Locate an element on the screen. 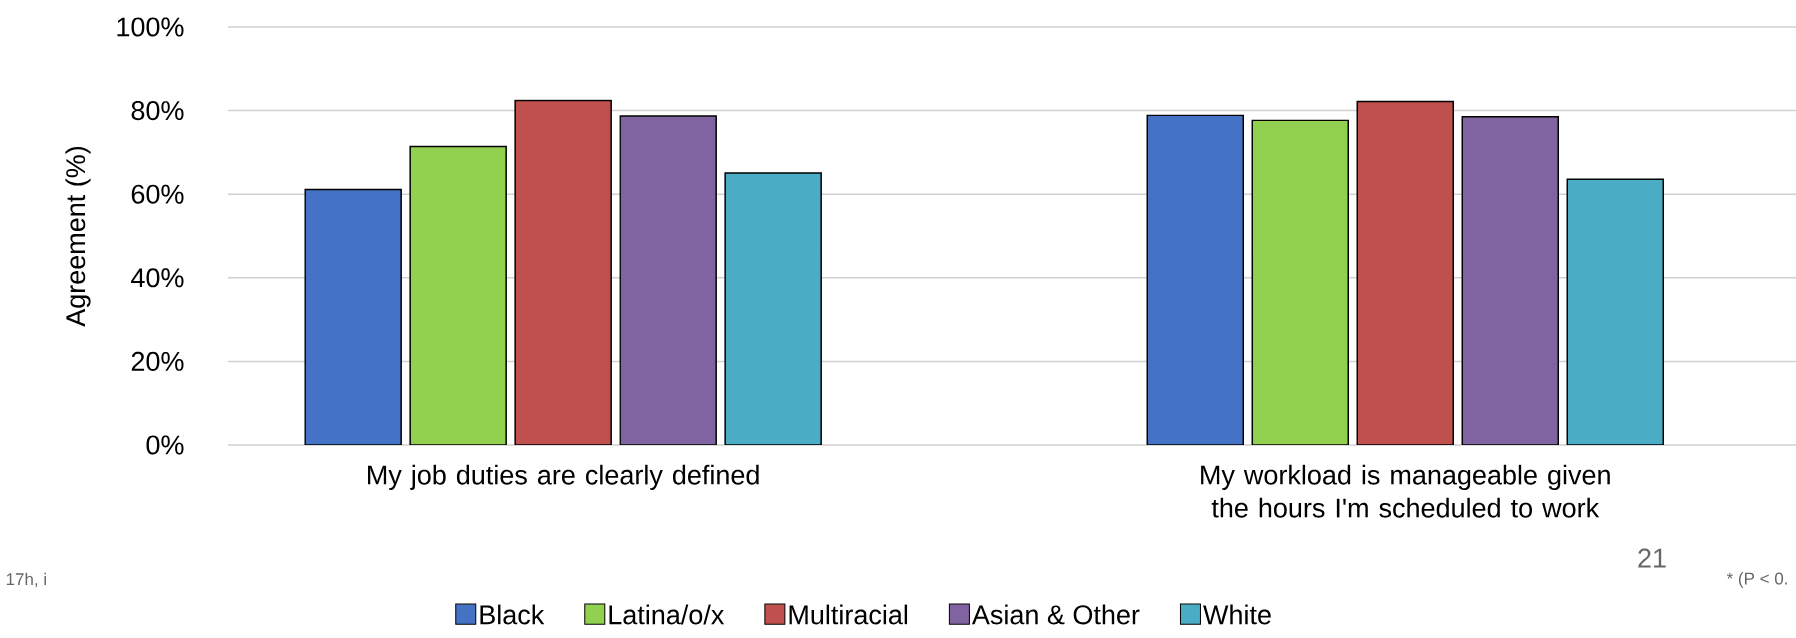 This screenshot has height=638, width=1796. y-tick-label: 40% is located at coordinates (157, 278).